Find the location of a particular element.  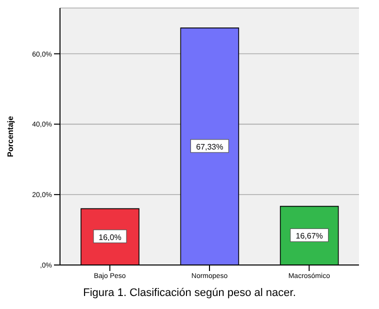

data-label: 67,33% is located at coordinates (210, 147).